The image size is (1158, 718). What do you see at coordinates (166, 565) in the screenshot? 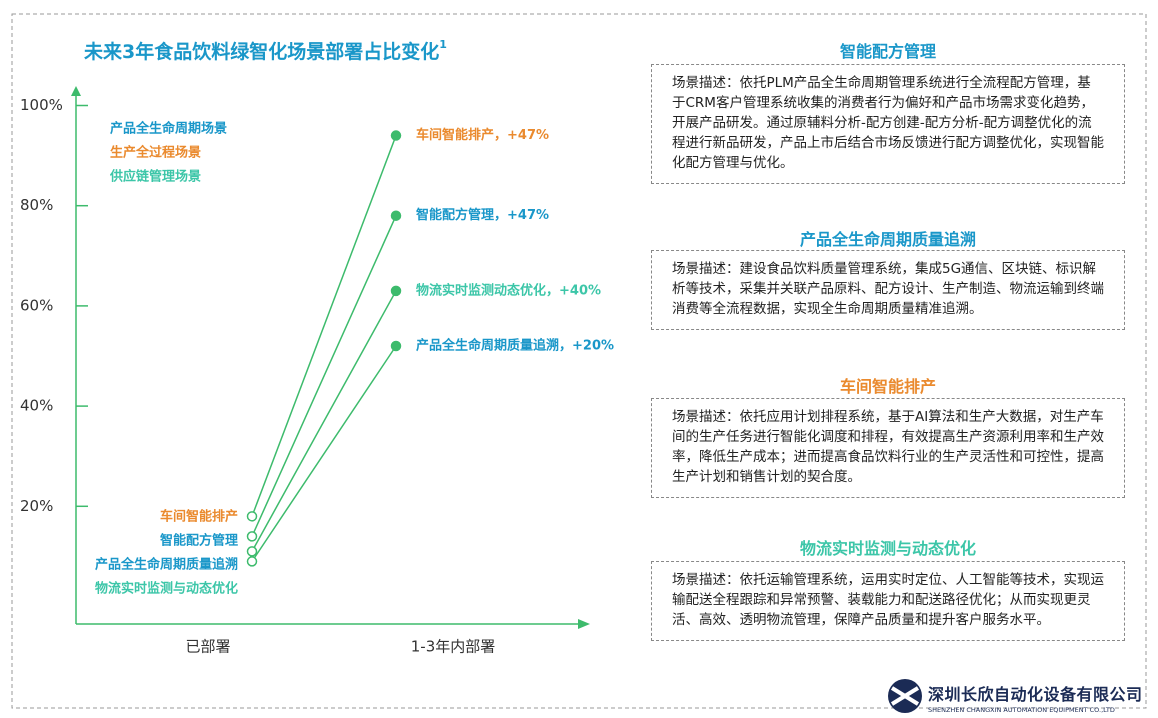
I see `start-label: 产品全生命周期质量追溯` at bounding box center [166, 565].